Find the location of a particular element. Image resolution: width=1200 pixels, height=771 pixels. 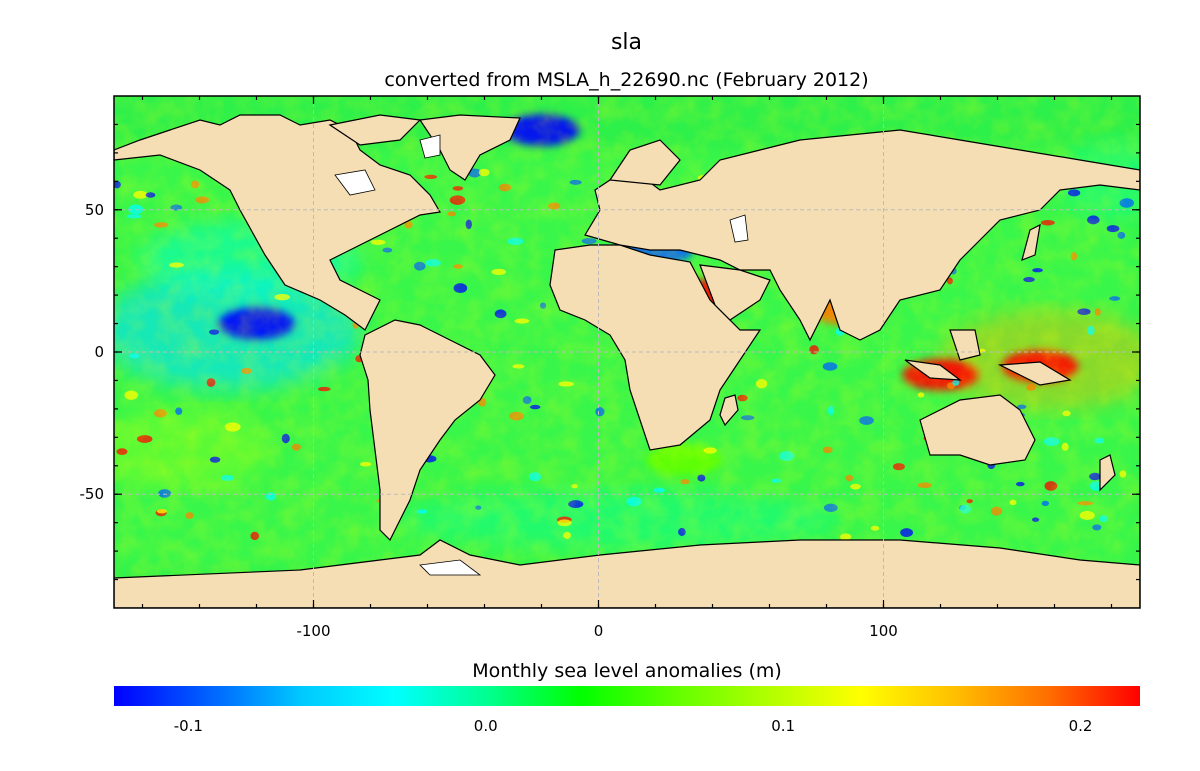

y-tick-label: 0 is located at coordinates (99, 352).